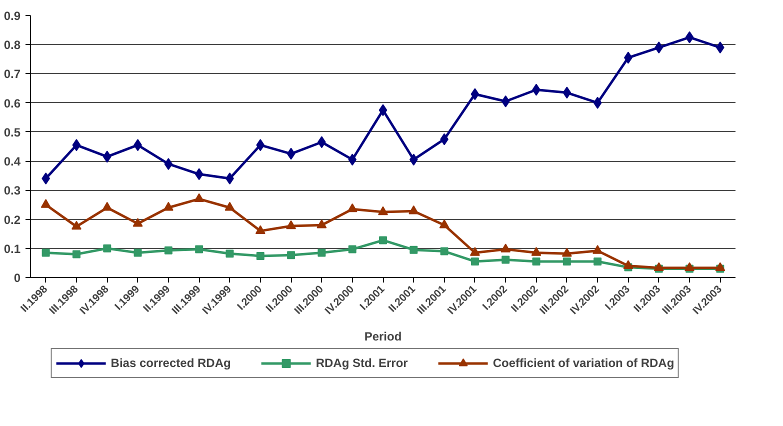  What do you see at coordinates (12, 74) in the screenshot?
I see `y-tick-label: 0.7` at bounding box center [12, 74].